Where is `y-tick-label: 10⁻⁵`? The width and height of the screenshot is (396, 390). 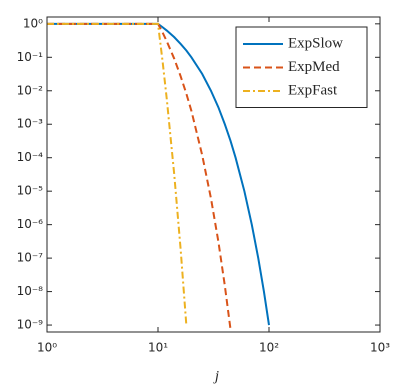 y-tick-label: 10⁻⁵ is located at coordinates (30, 191).